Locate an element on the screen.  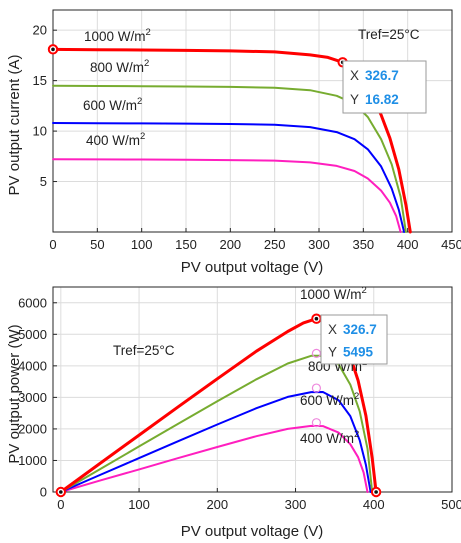
y-tick-label: 20 is located at coordinates (40, 30).